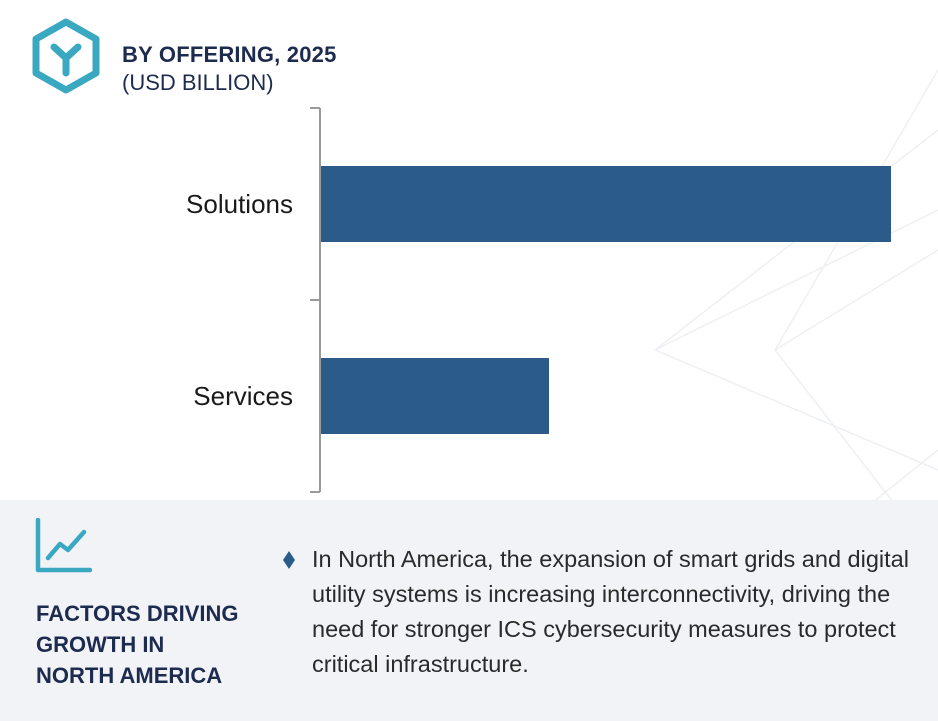  I want to click on bar-solutions, so click(606, 204).